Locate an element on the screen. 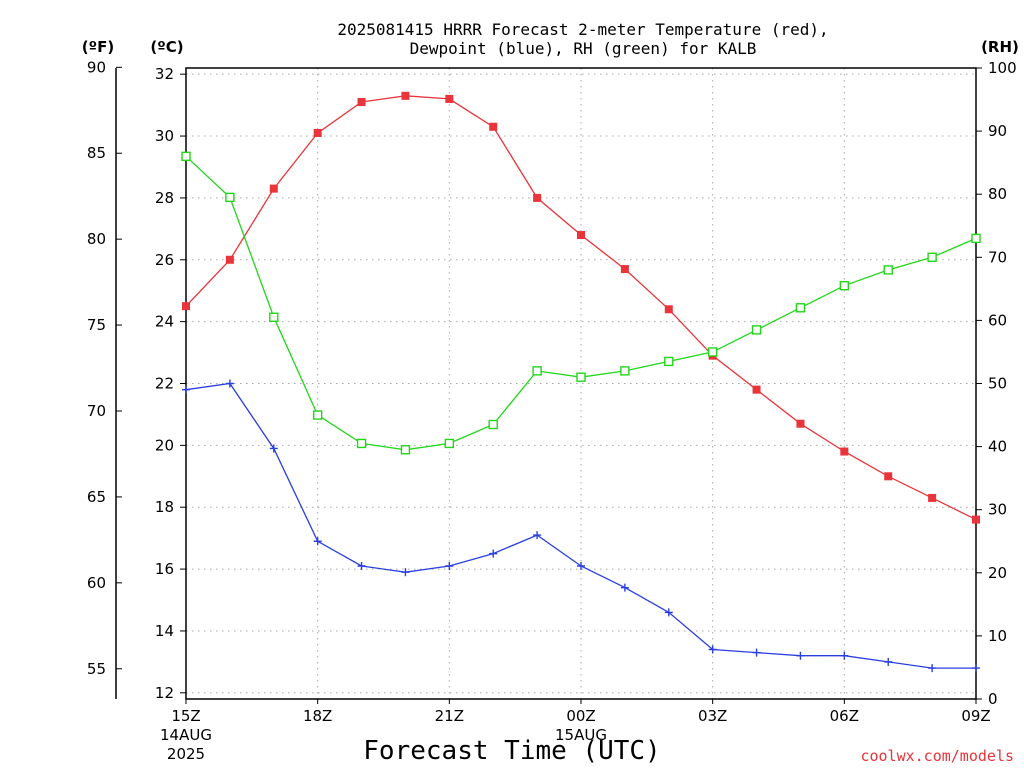 The width and height of the screenshot is (1024, 768). fahrenheit-unit-label: (ºF) is located at coordinates (98, 47).